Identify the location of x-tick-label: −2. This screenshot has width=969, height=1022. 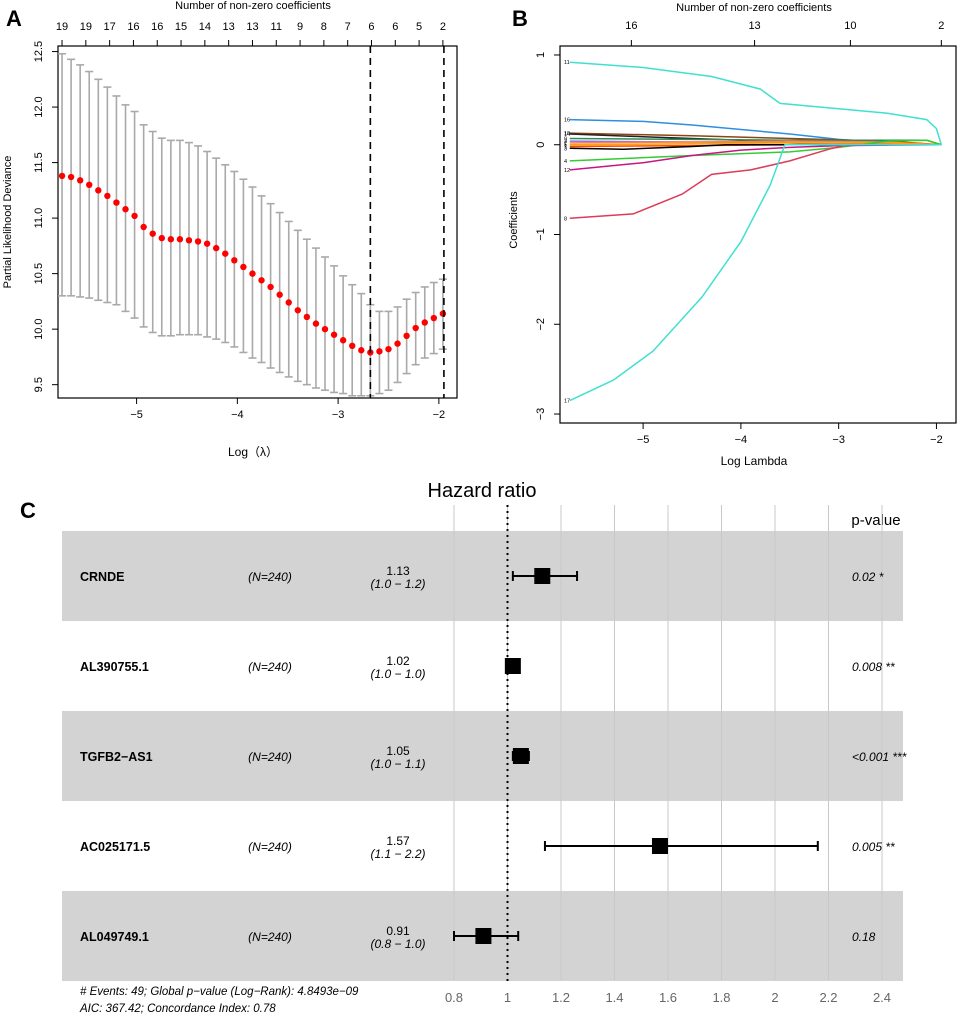
(936, 440).